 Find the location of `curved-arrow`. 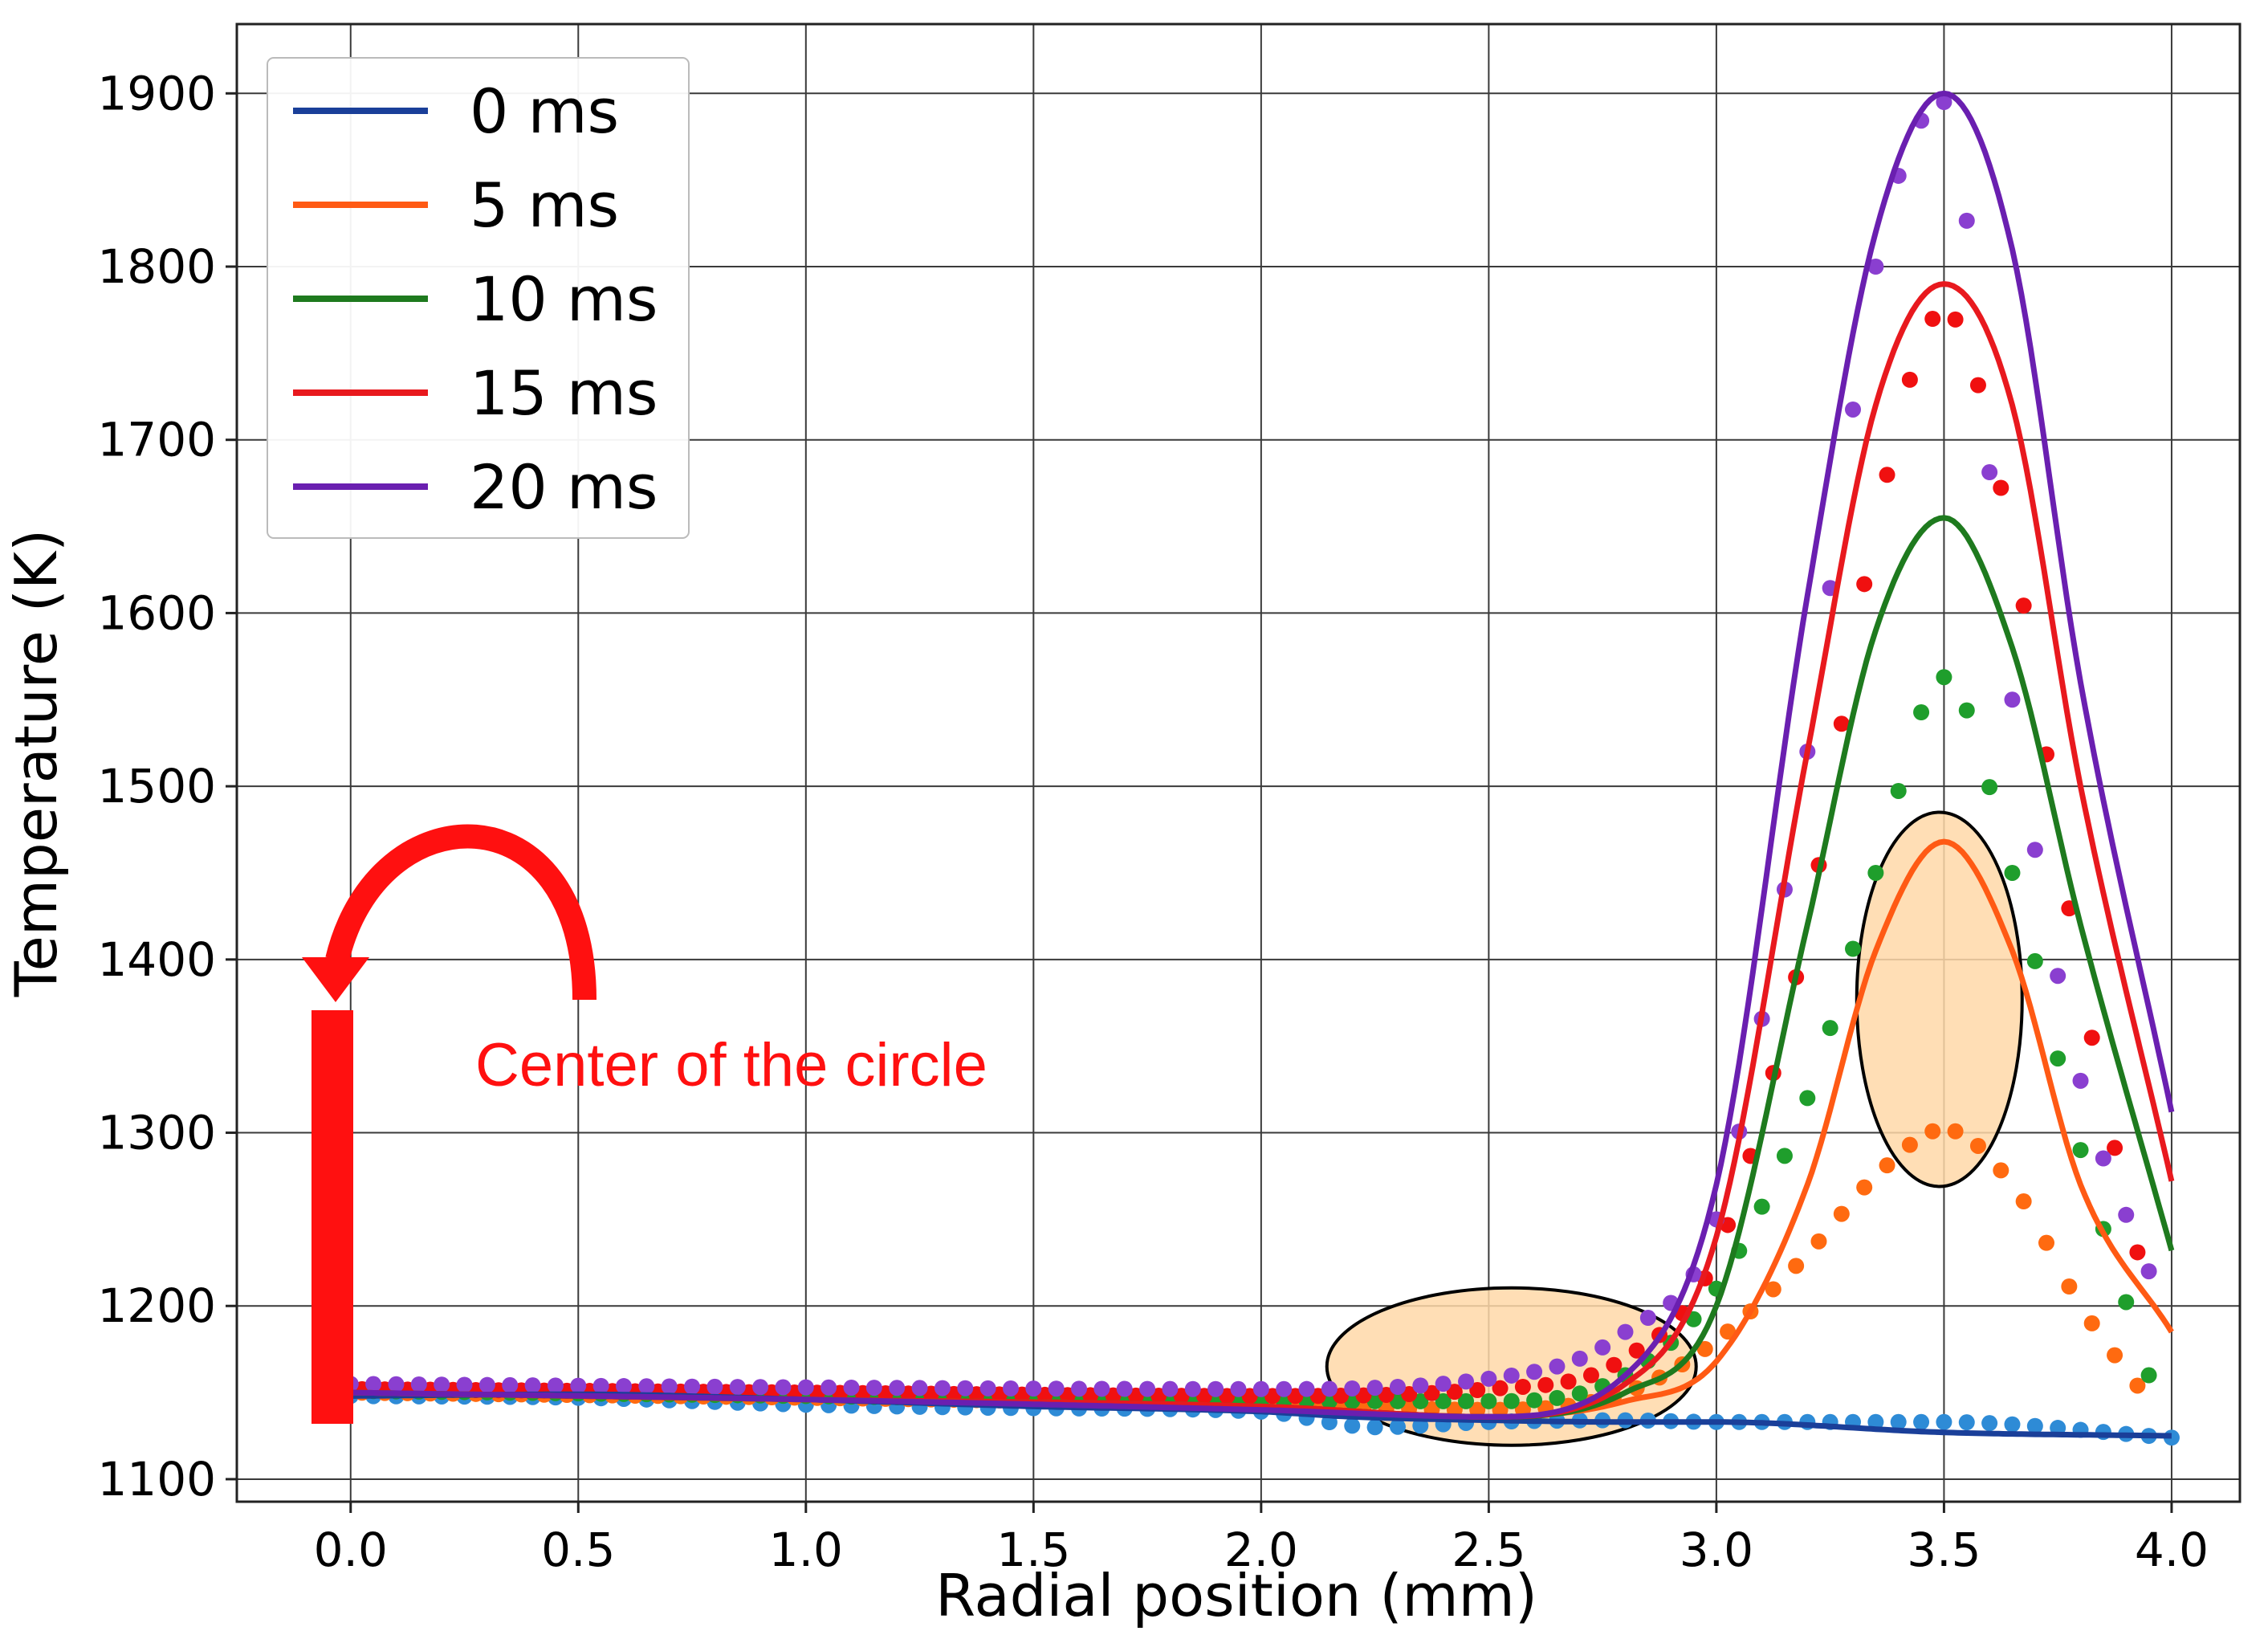

curved-arrow is located at coordinates (461, 912).